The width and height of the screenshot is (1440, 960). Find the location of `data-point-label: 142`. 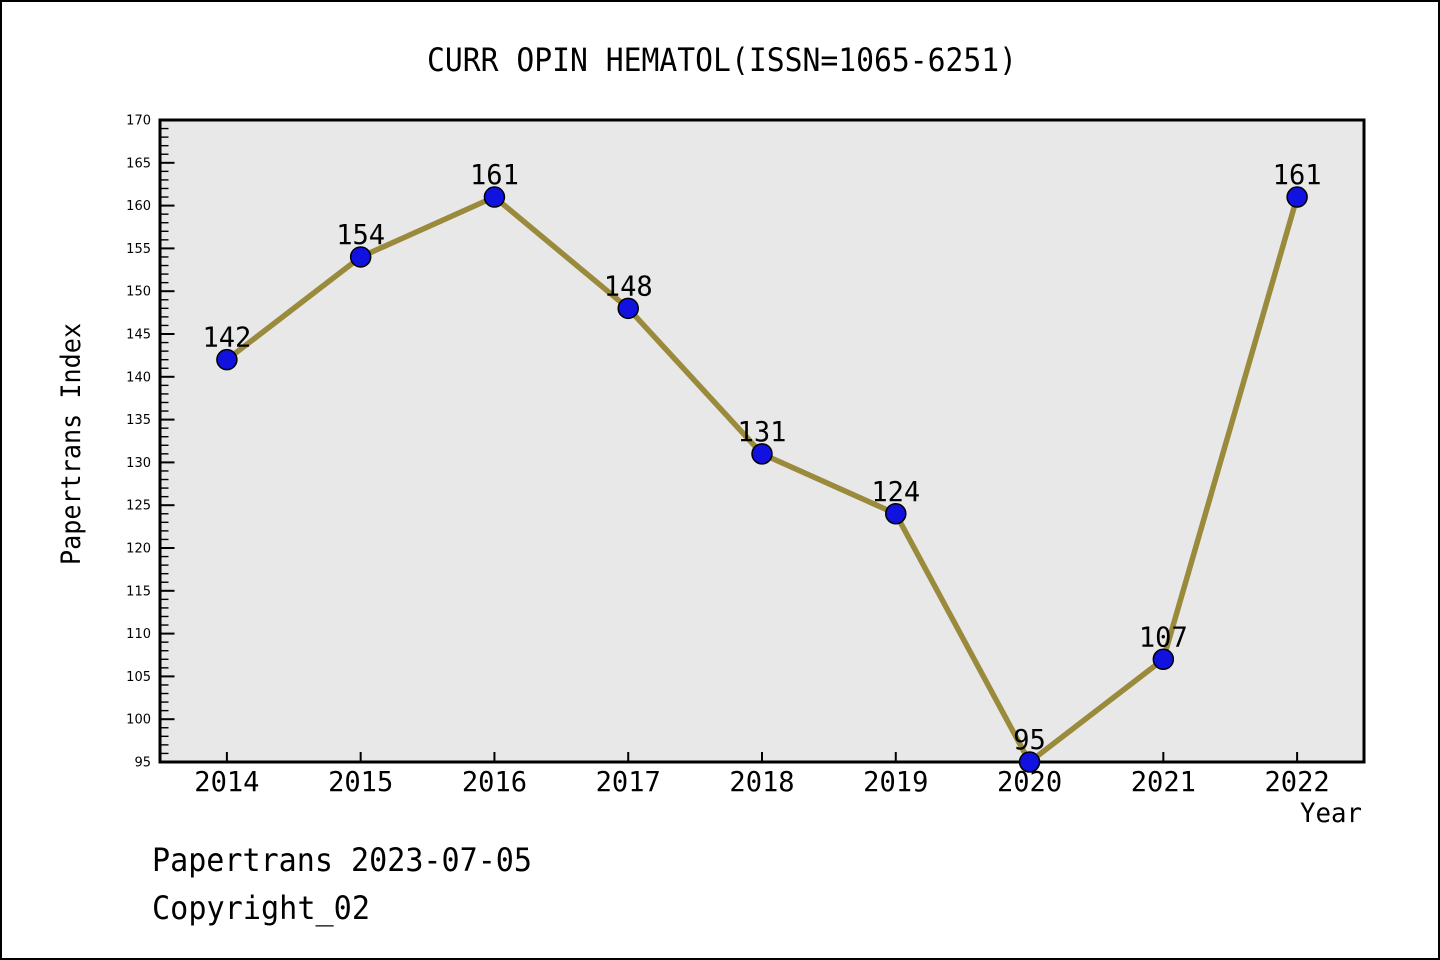

data-point-label: 142 is located at coordinates (226, 337).